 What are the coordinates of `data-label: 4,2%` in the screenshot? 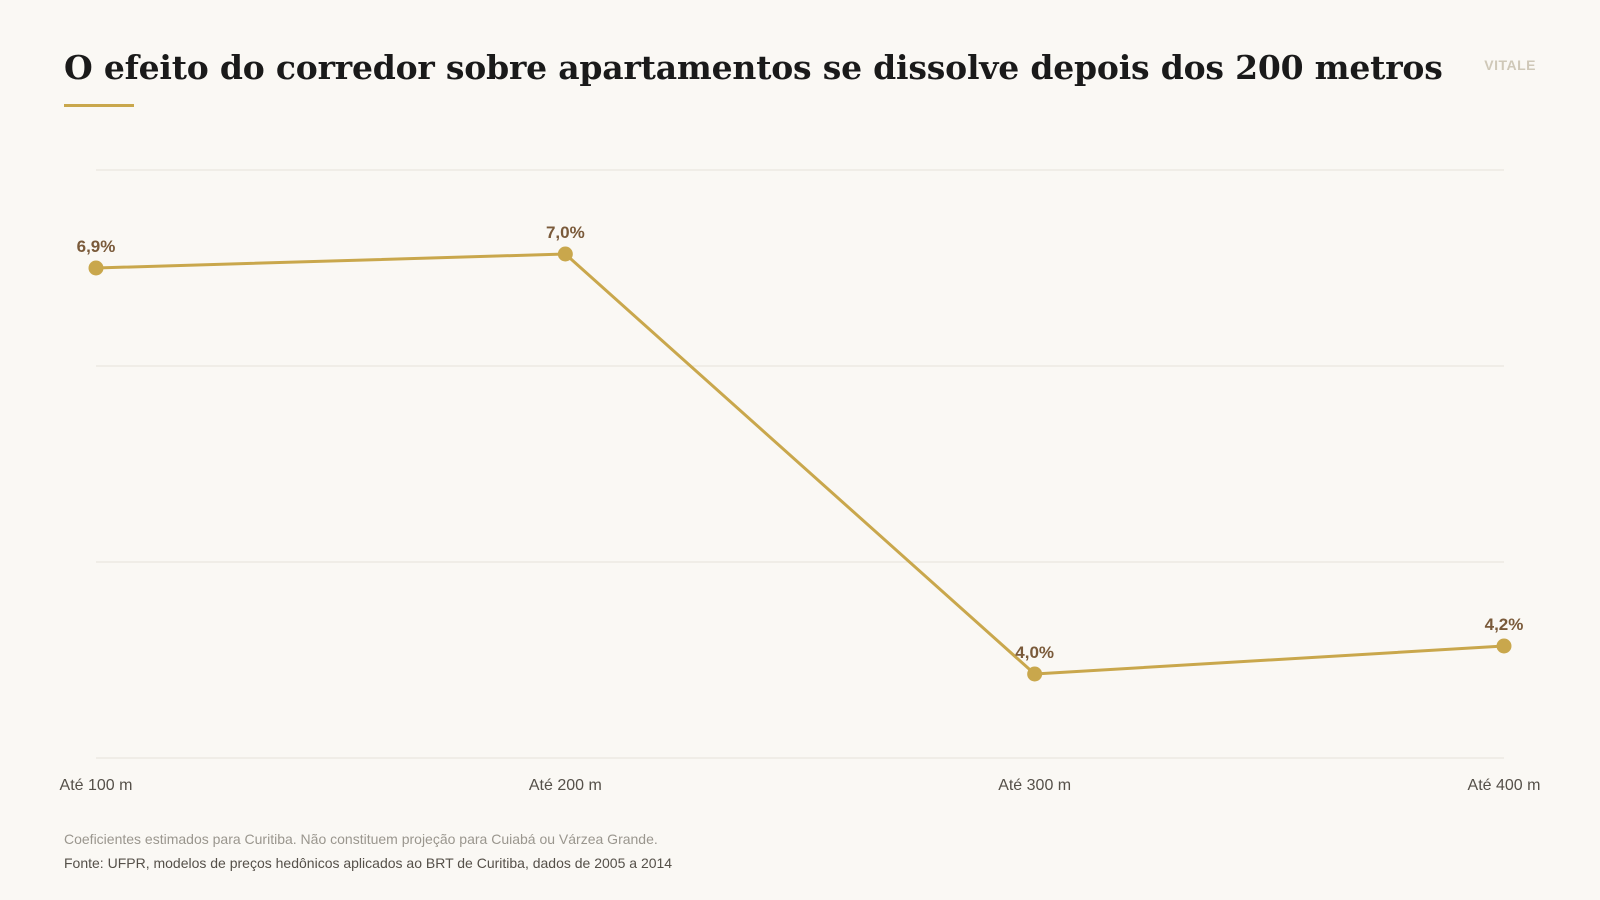 It's located at (1504, 624).